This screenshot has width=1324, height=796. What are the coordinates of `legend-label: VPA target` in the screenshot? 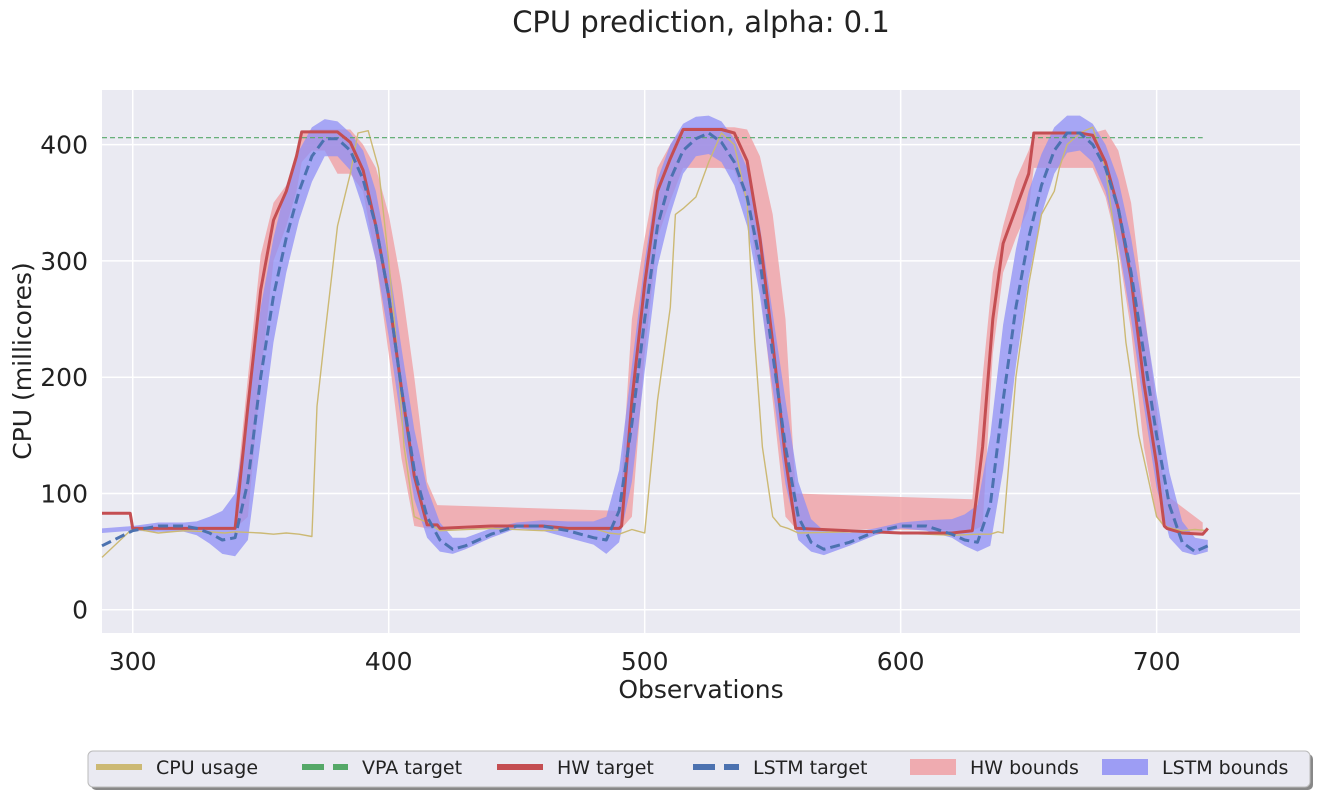 It's located at (412, 768).